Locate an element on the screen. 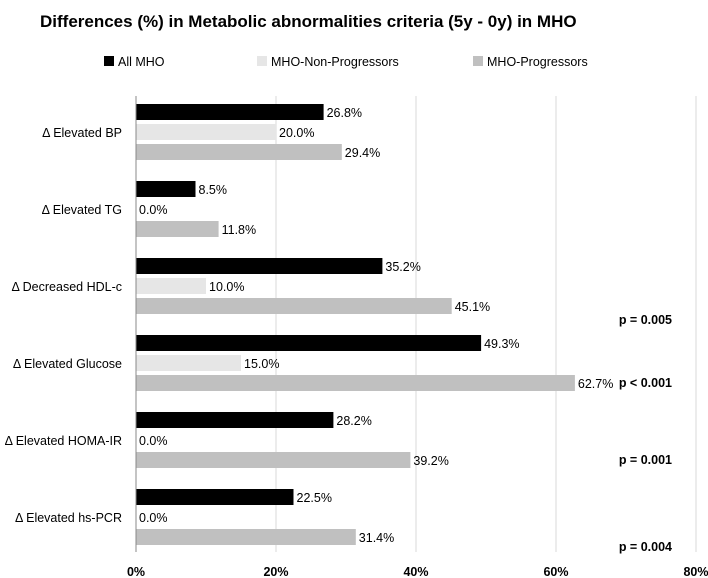 The width and height of the screenshot is (708, 578). x-tick-label: 20% is located at coordinates (275, 571).